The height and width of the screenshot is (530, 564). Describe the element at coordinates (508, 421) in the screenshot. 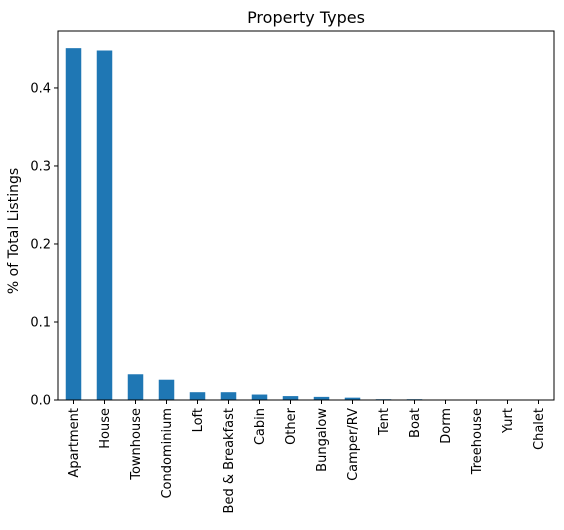

I see `x-tick-label: Yurt` at that location.